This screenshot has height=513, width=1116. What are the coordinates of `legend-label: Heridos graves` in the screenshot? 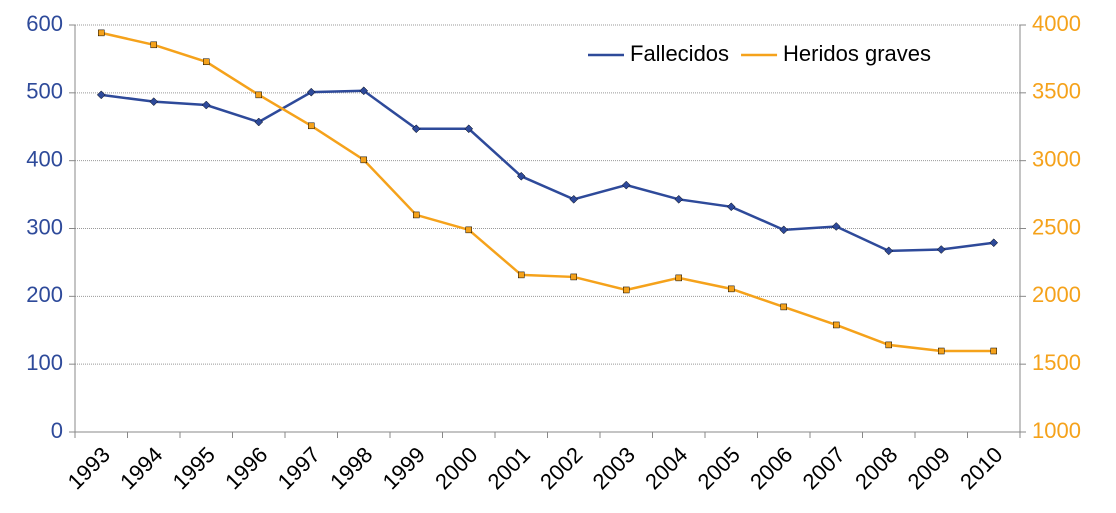 It's located at (857, 53).